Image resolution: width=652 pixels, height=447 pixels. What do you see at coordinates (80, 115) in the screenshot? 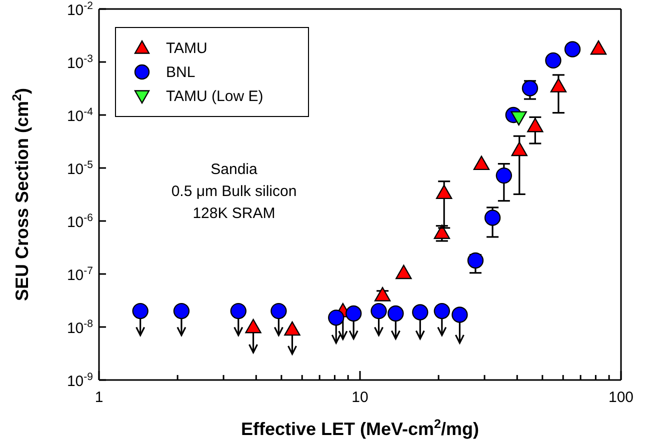
I see `y-tick-label: 10$^{-4}$` at bounding box center [80, 115].